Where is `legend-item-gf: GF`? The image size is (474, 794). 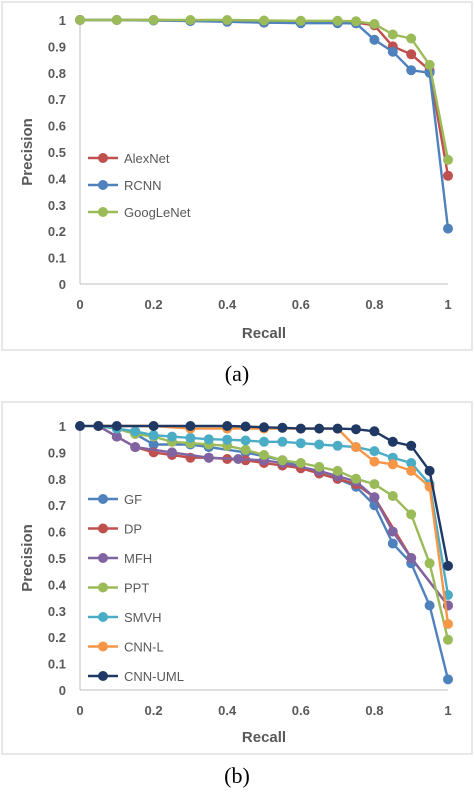 legend-item-gf: GF is located at coordinates (115, 499).